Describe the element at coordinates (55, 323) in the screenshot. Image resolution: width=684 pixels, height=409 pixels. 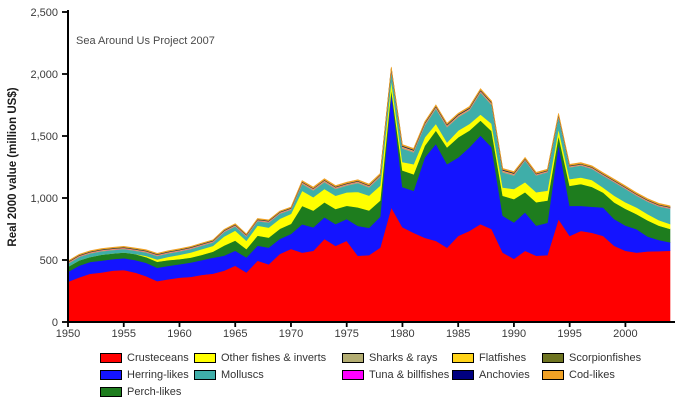
I see `y-tick-label: 0` at that location.